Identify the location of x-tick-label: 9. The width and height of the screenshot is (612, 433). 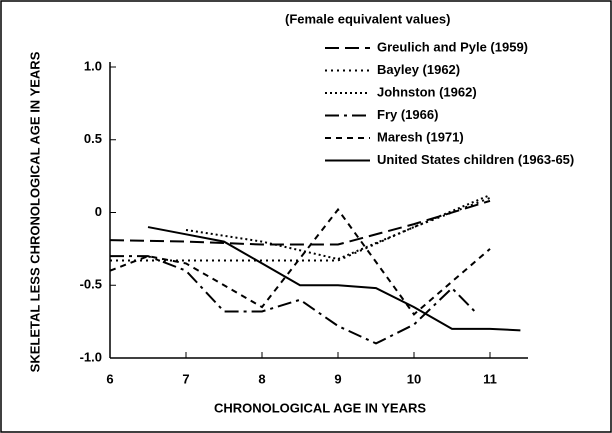
(337, 378).